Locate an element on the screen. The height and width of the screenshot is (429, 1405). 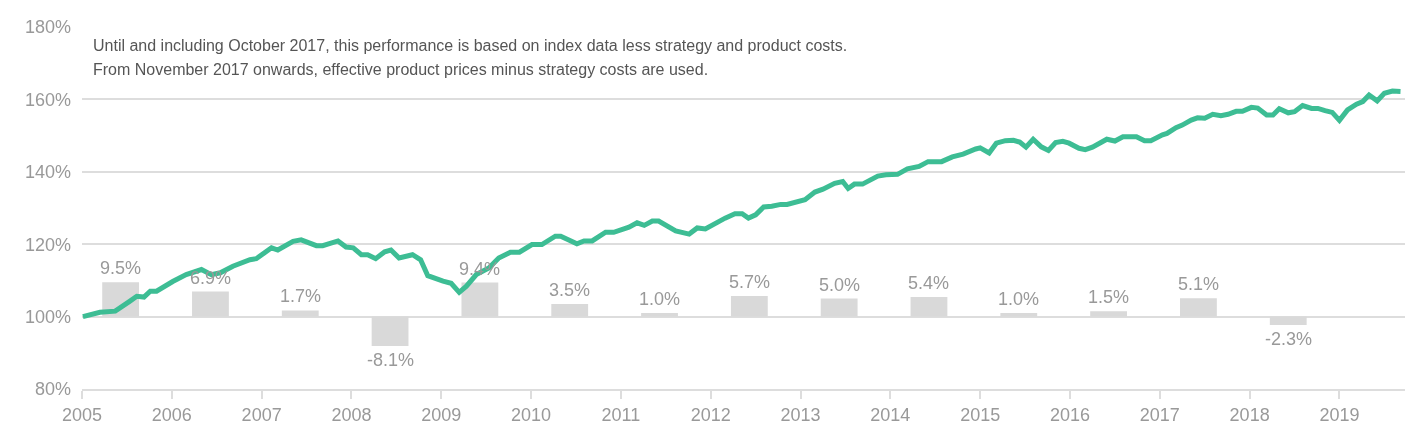
y-tick-label: 140% is located at coordinates (47, 172).